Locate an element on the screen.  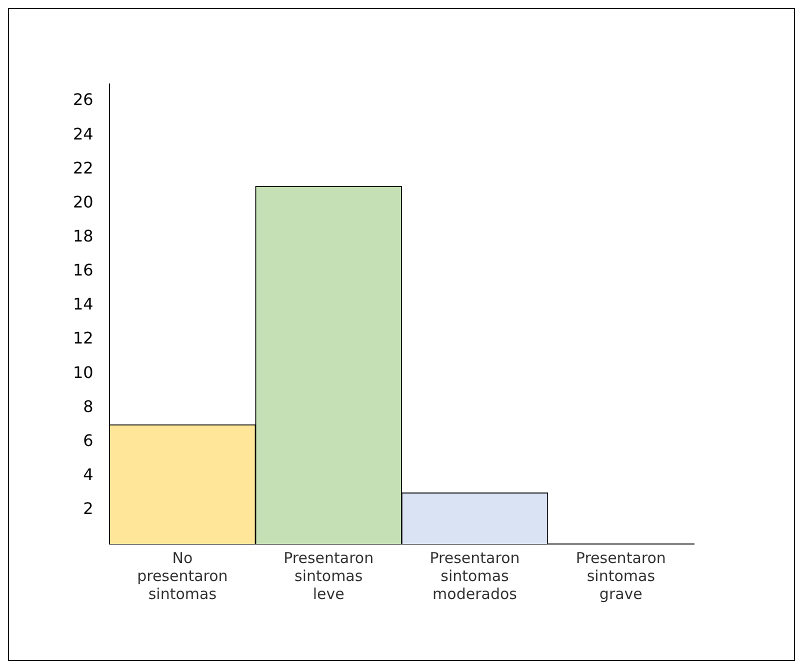
y-tick-label: 6 is located at coordinates (88, 440).